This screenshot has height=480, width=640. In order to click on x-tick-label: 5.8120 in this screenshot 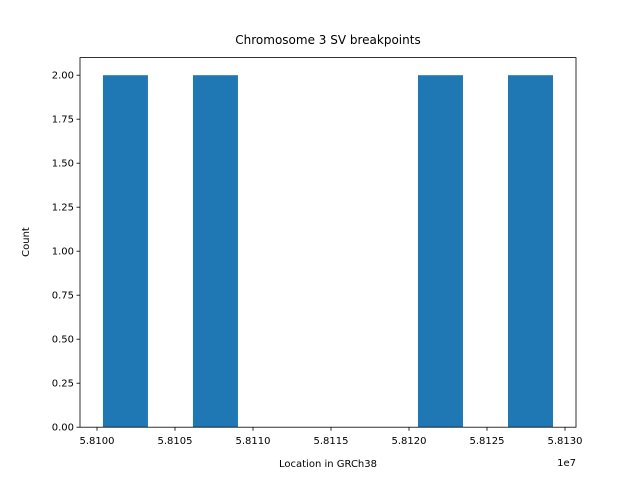, I will do `click(409, 441)`.